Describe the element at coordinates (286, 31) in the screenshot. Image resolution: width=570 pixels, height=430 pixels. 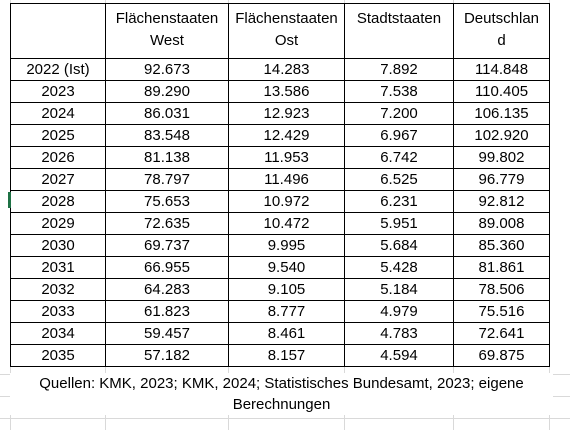
I see `header-cell: Flächenstaaten Ost` at that location.